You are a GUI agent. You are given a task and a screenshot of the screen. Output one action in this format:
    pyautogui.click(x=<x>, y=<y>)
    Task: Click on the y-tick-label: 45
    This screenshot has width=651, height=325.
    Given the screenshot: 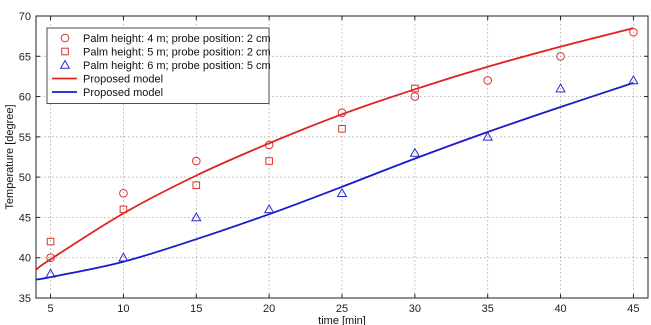 What is the action you would take?
    pyautogui.click(x=25, y=218)
    